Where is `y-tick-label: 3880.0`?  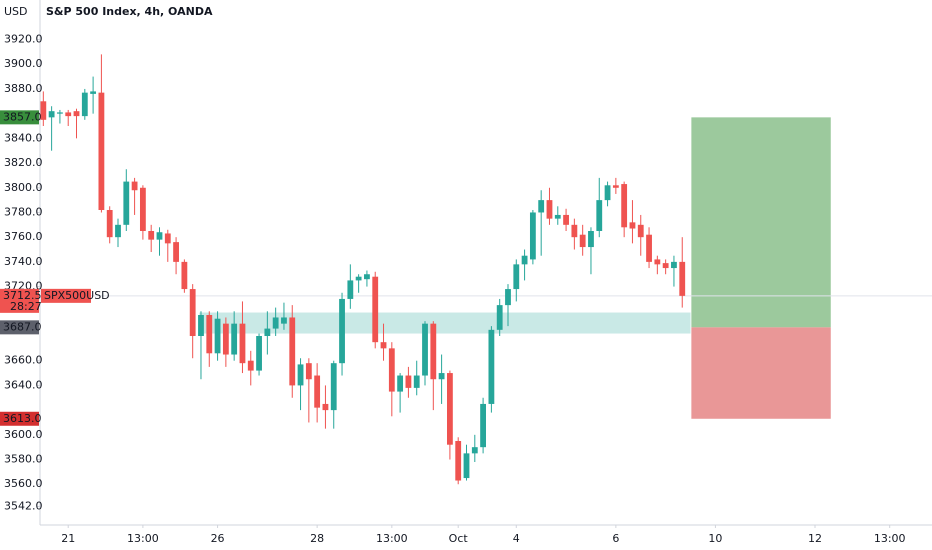 y-tick-label: 3880.0 is located at coordinates (23, 88).